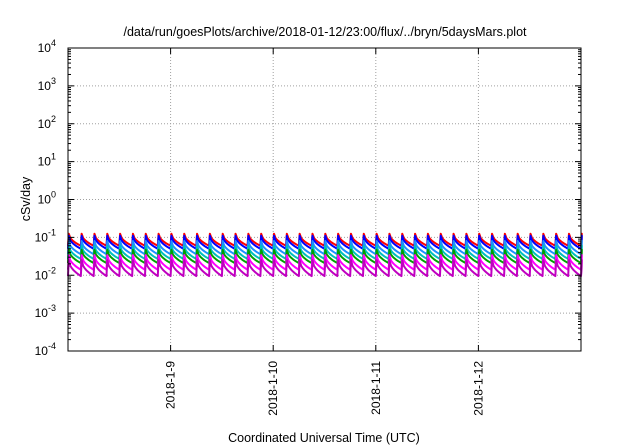 The height and width of the screenshot is (448, 640). What do you see at coordinates (324, 438) in the screenshot?
I see `x-axis-label: Coordinated Universal Time (UTC)` at bounding box center [324, 438].